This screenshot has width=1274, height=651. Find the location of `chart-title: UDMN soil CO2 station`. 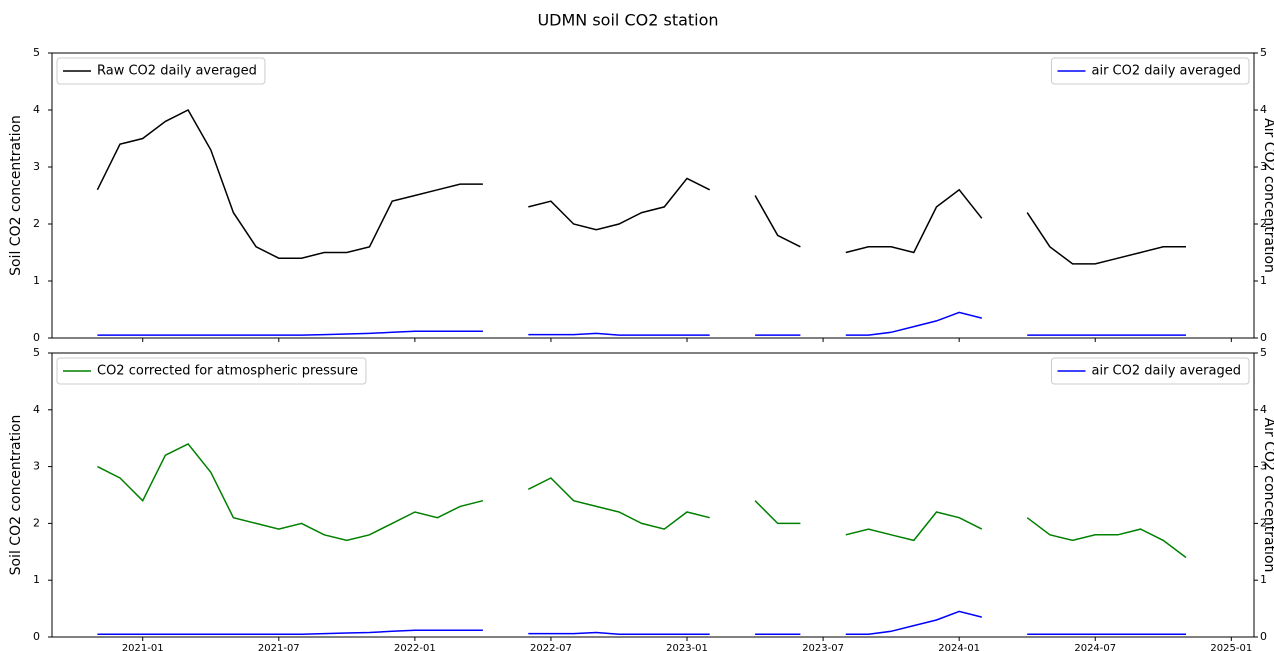

chart-title: UDMN soil CO2 station is located at coordinates (627, 20).